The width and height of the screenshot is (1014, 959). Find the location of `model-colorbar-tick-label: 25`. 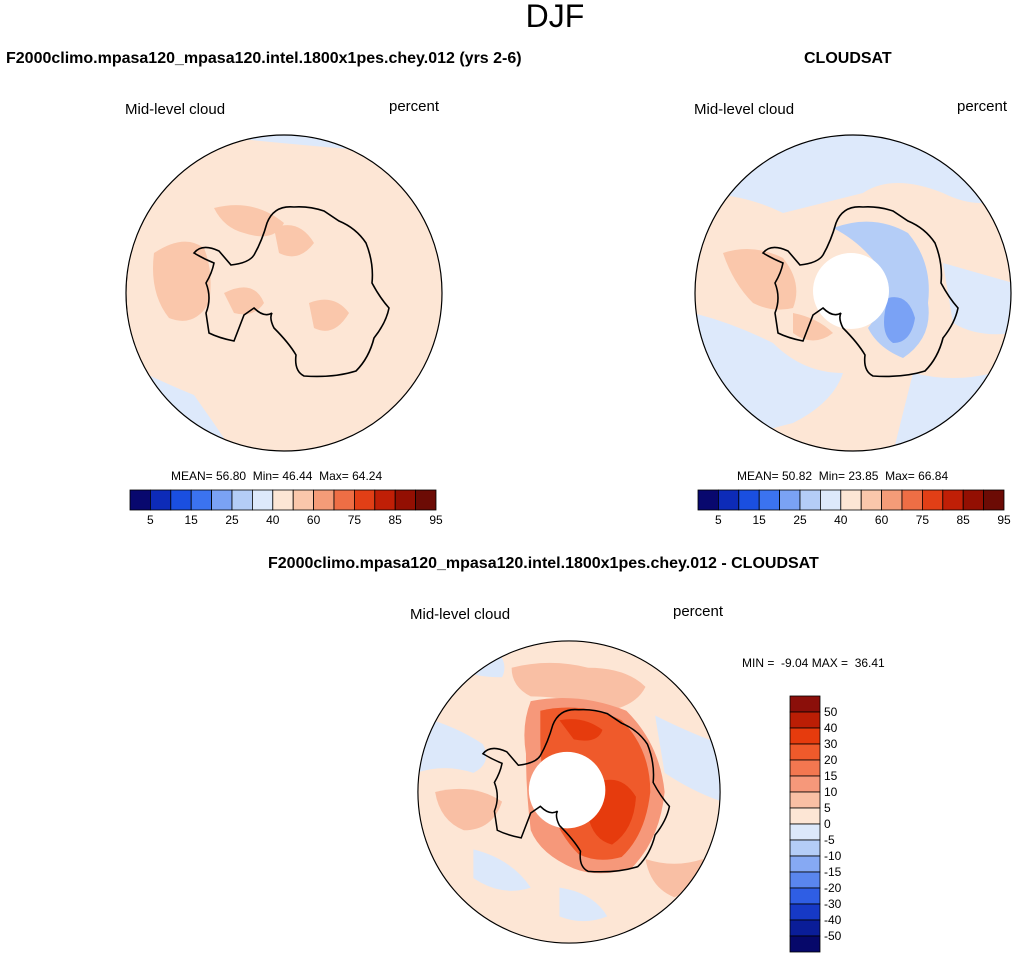

model-colorbar-tick-label: 25 is located at coordinates (232, 520).